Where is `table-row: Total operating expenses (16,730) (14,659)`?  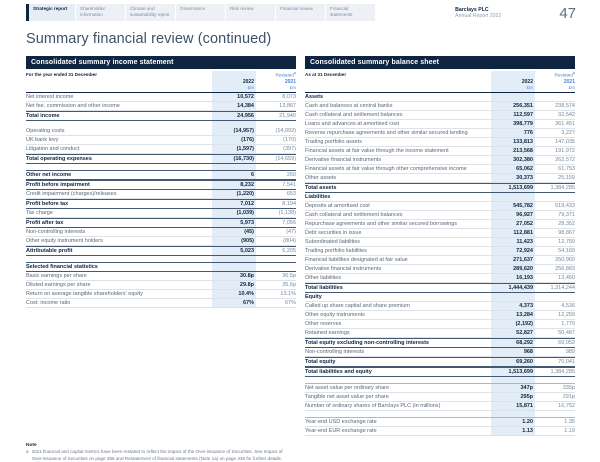
table-row: Total operating expenses (16,730) (14,659) is located at coordinates (161, 158).